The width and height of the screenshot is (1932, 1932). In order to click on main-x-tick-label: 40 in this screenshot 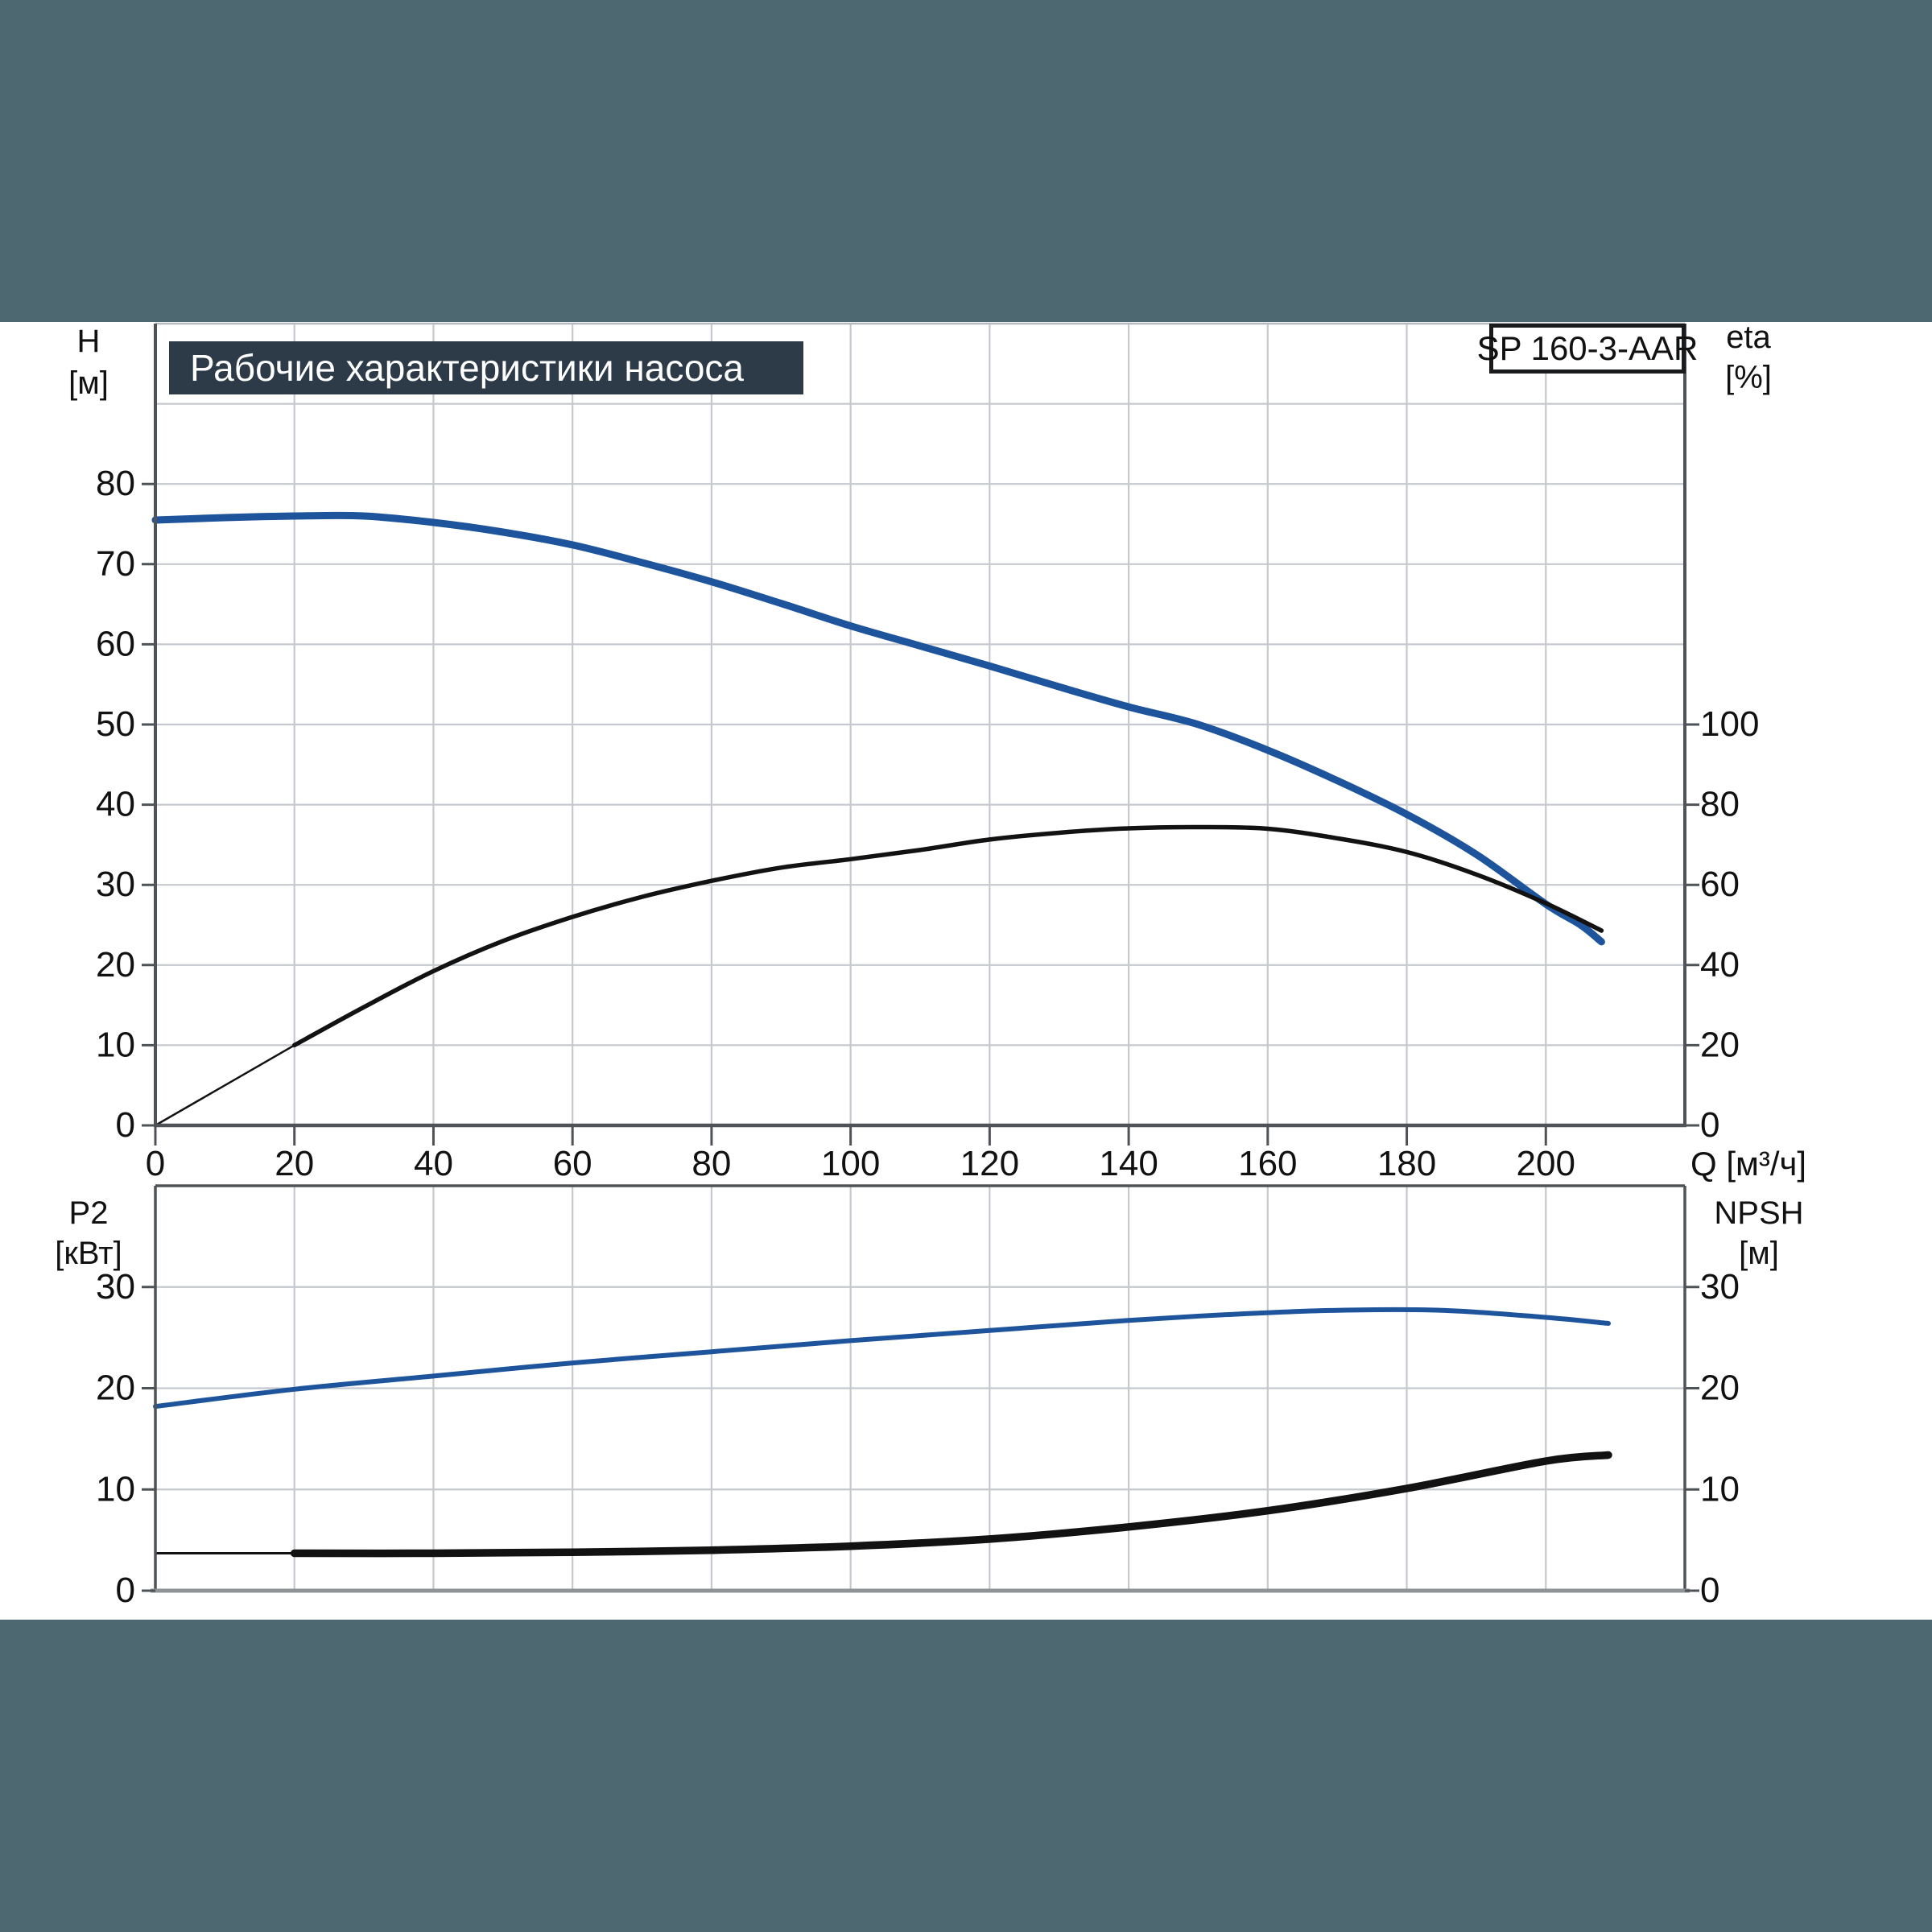, I will do `click(433, 1163)`.